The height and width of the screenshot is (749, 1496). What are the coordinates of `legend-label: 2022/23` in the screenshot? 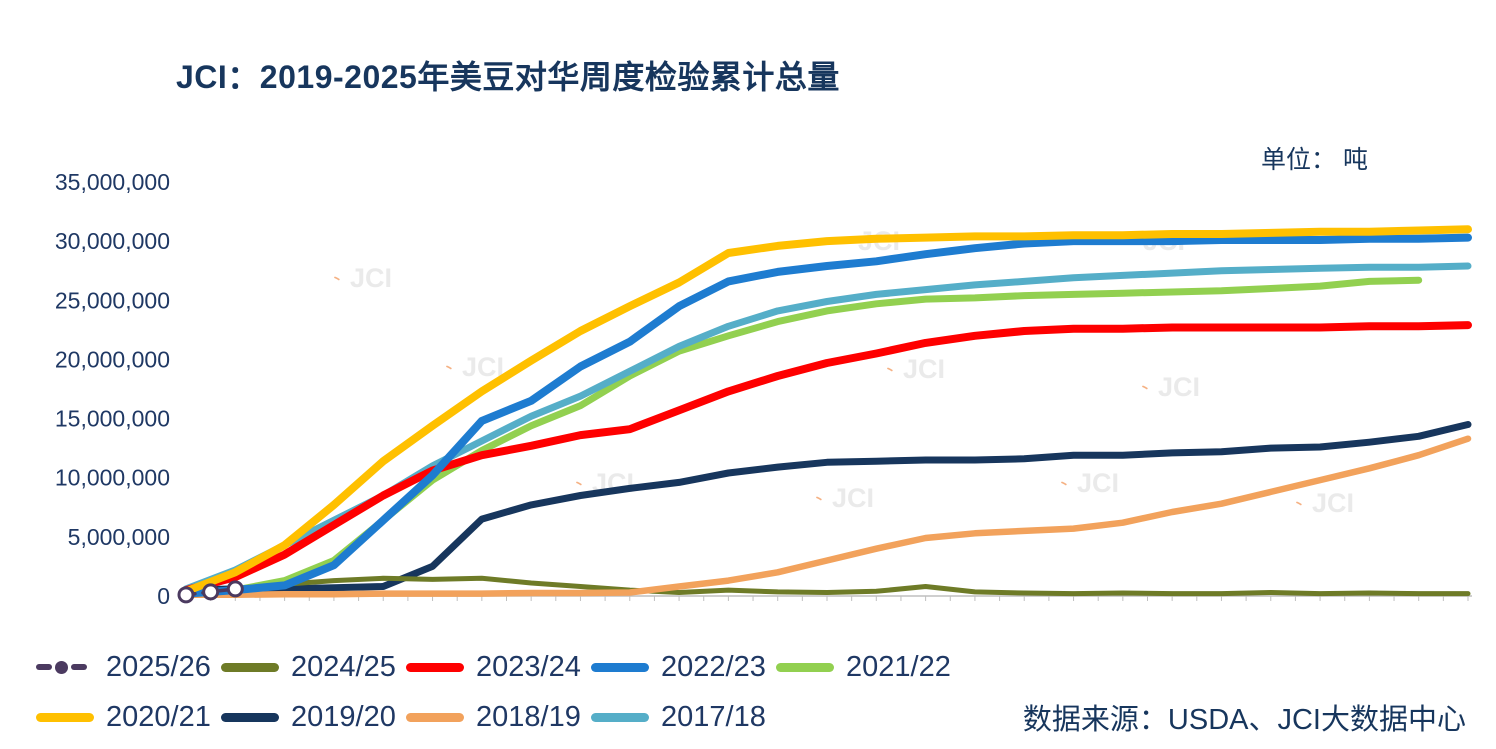 It's located at (713, 666).